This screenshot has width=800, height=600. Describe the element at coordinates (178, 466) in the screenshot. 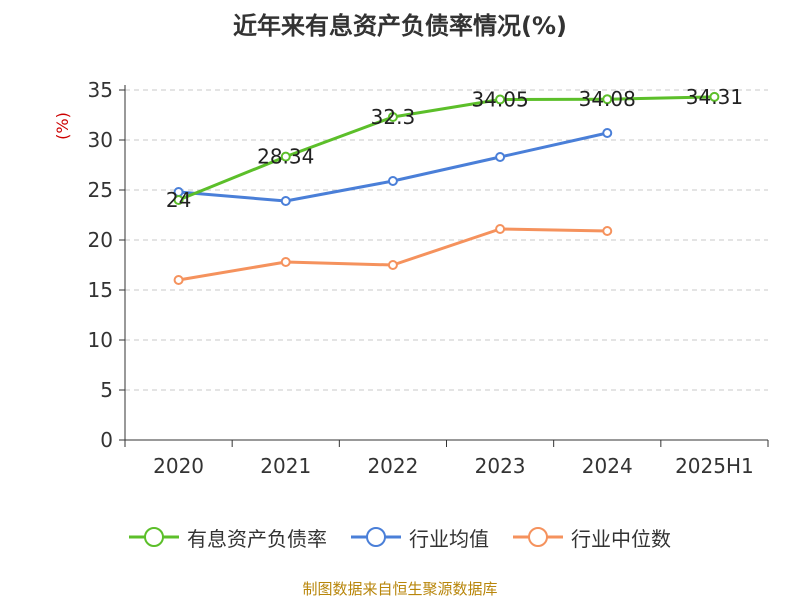

I see `x-tick-label: 2020` at that location.